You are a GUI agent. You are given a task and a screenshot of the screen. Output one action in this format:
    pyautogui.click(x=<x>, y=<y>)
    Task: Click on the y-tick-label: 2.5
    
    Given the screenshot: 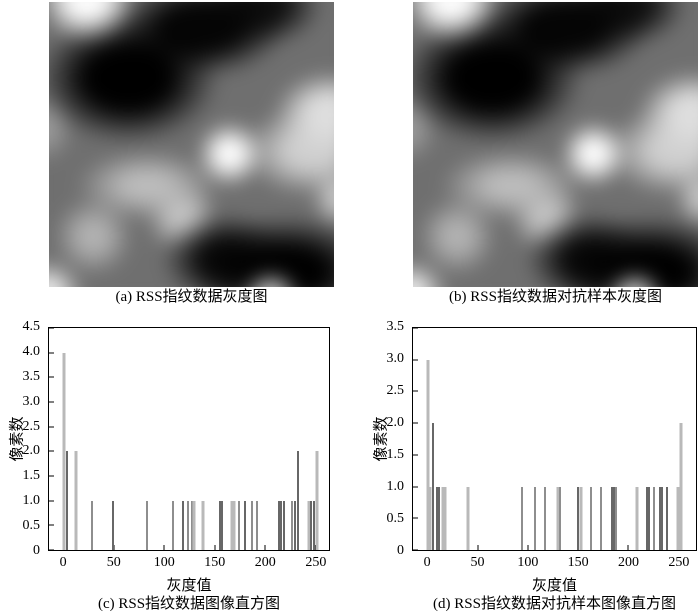 What is the action you would take?
    pyautogui.click(x=31, y=426)
    